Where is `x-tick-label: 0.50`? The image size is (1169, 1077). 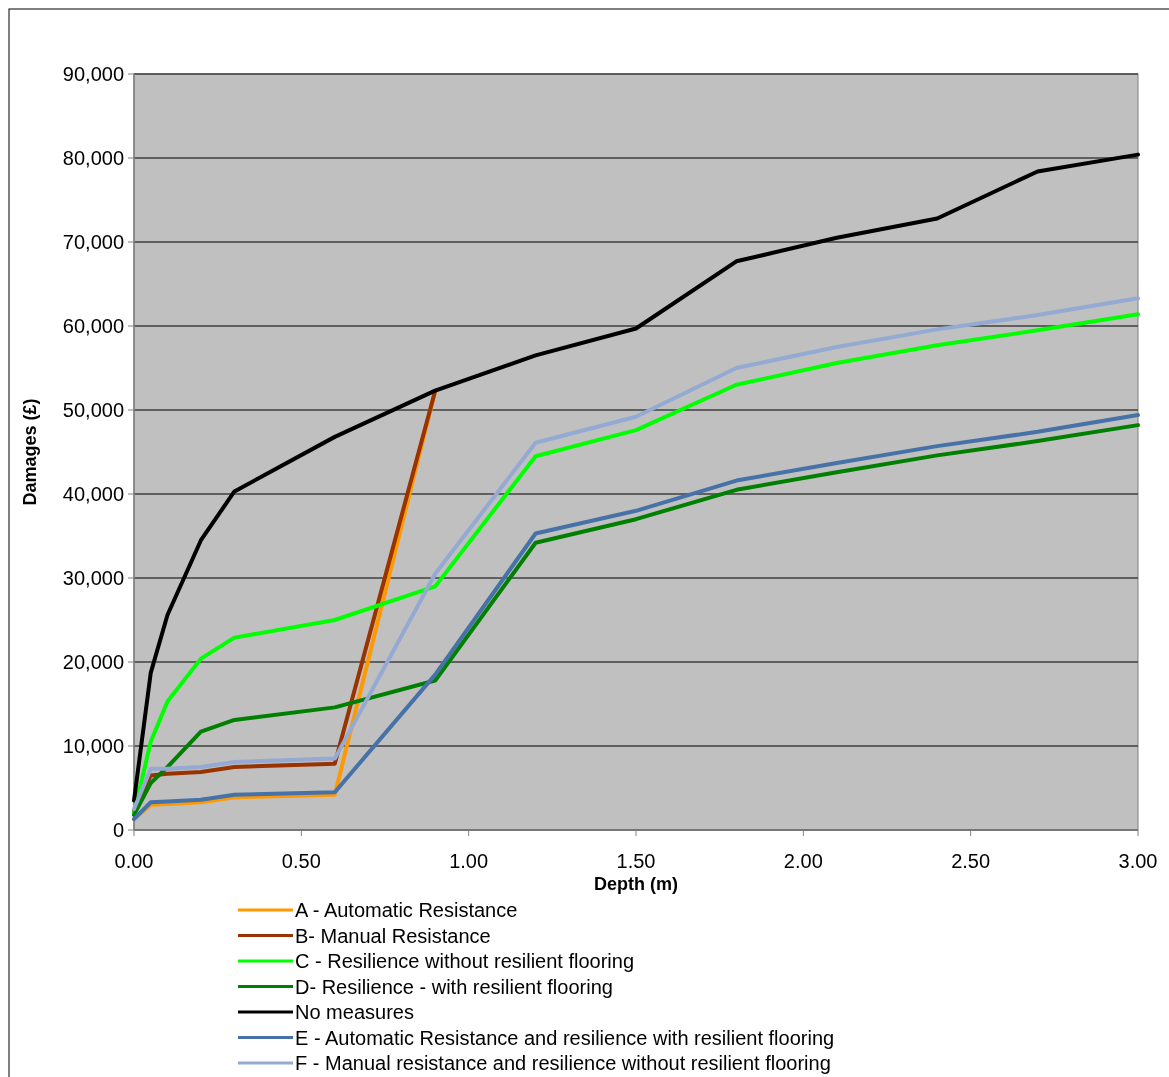
x-tick-label: 0.50 is located at coordinates (301, 861).